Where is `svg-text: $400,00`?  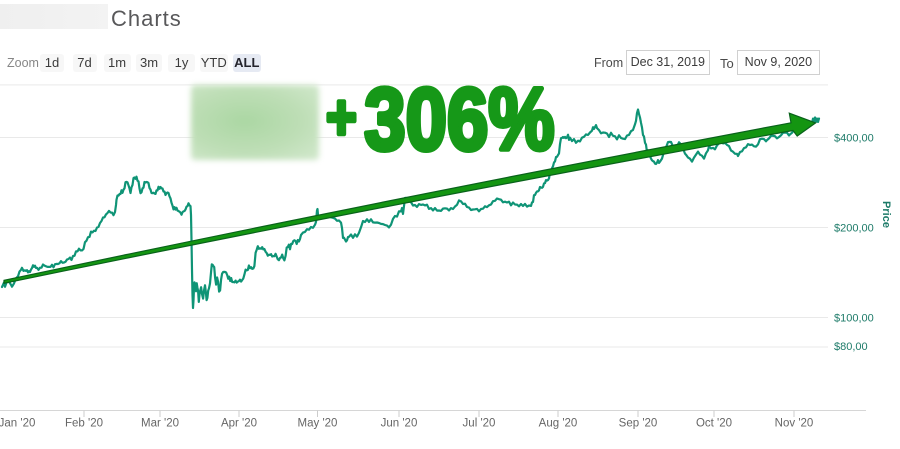
svg-text: $400,00 is located at coordinates (854, 139).